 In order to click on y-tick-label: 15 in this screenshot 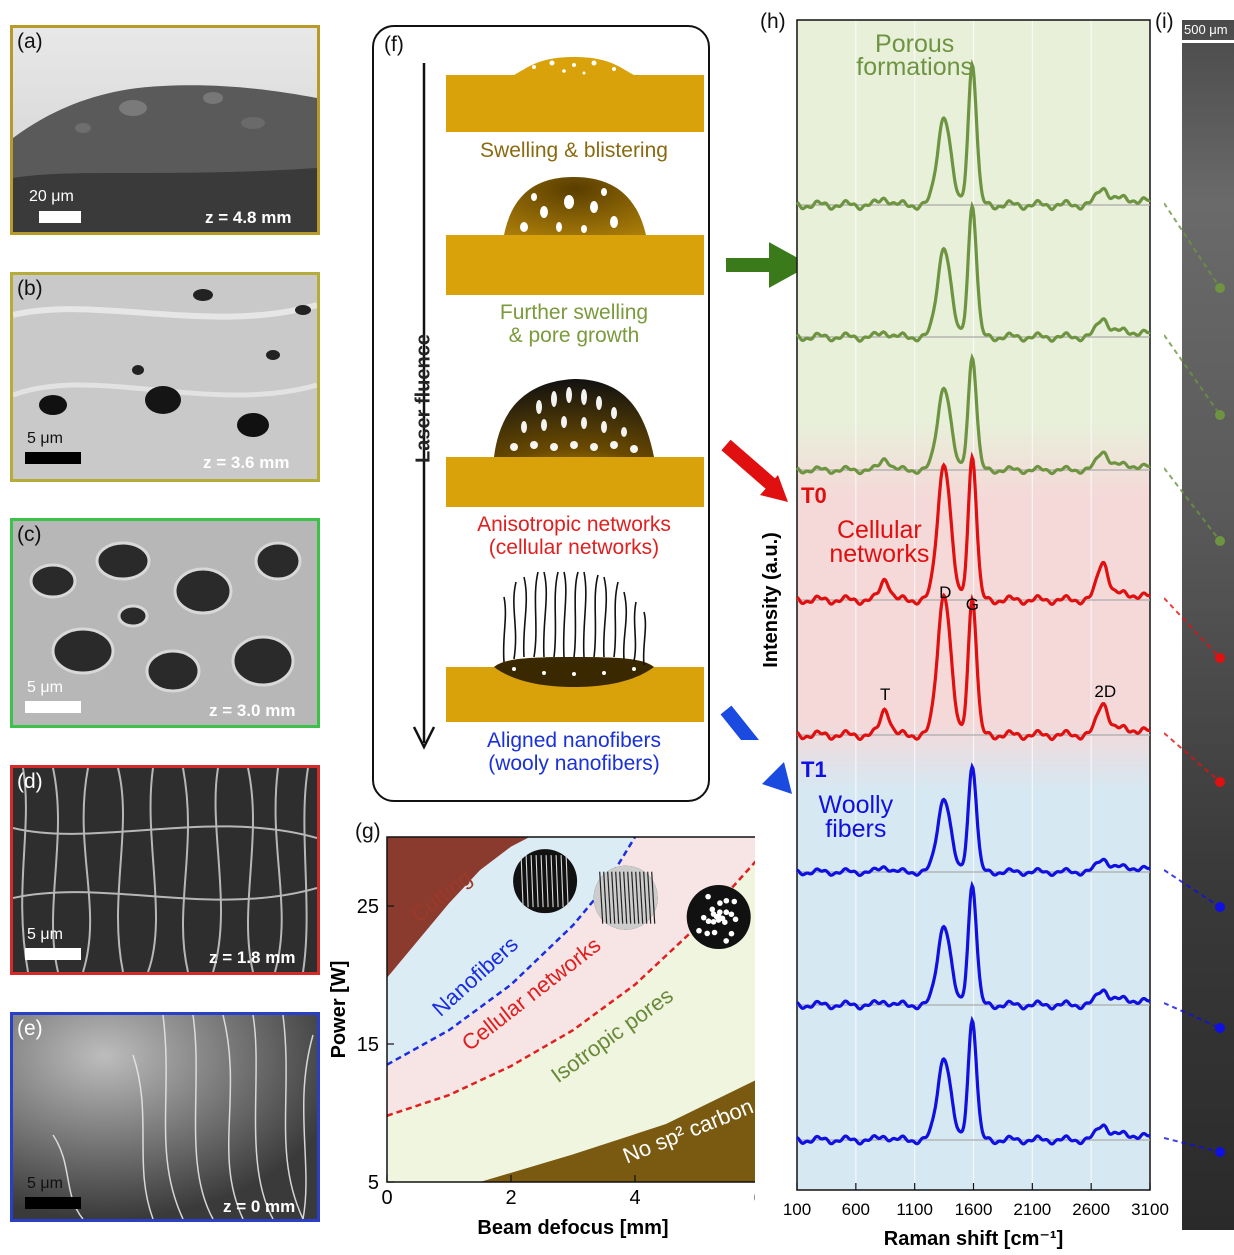, I will do `click(368, 1045)`.